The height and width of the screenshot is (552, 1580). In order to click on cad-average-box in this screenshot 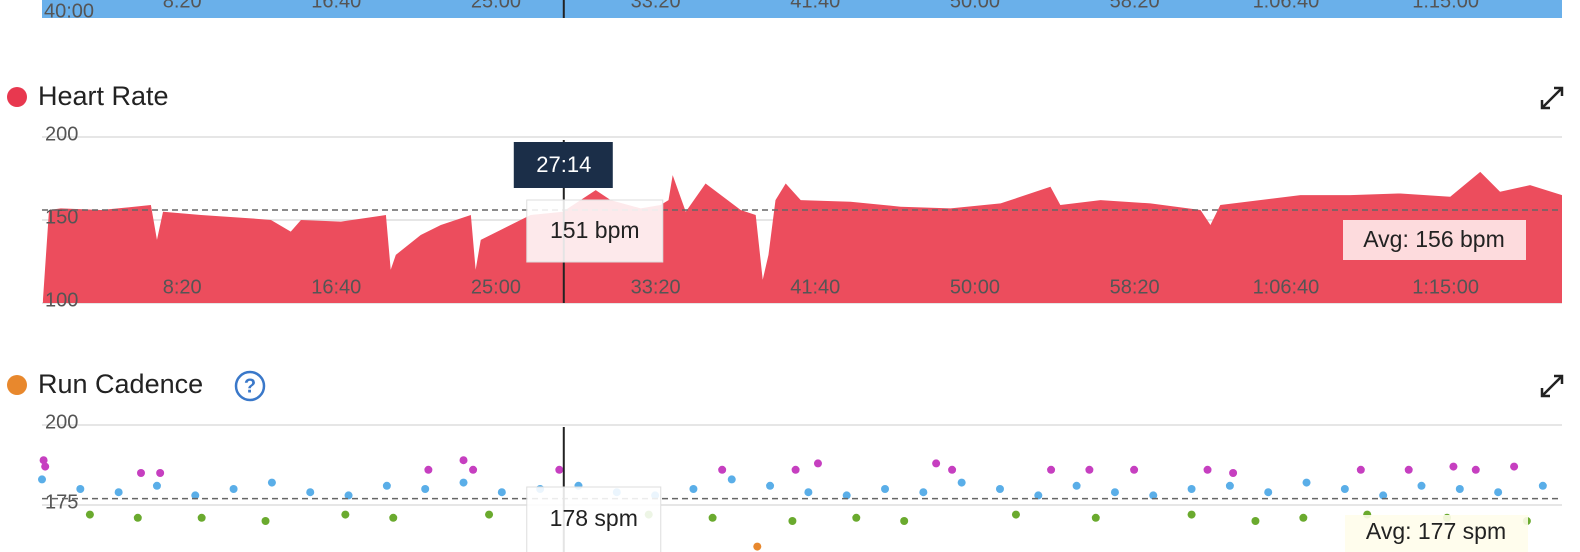, I will do `click(1436, 533)`.